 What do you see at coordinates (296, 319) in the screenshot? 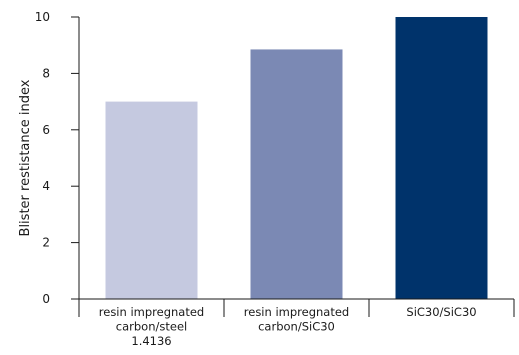
I see `x-category-label-2: resin impregnated carbon/SiC30` at bounding box center [296, 319].